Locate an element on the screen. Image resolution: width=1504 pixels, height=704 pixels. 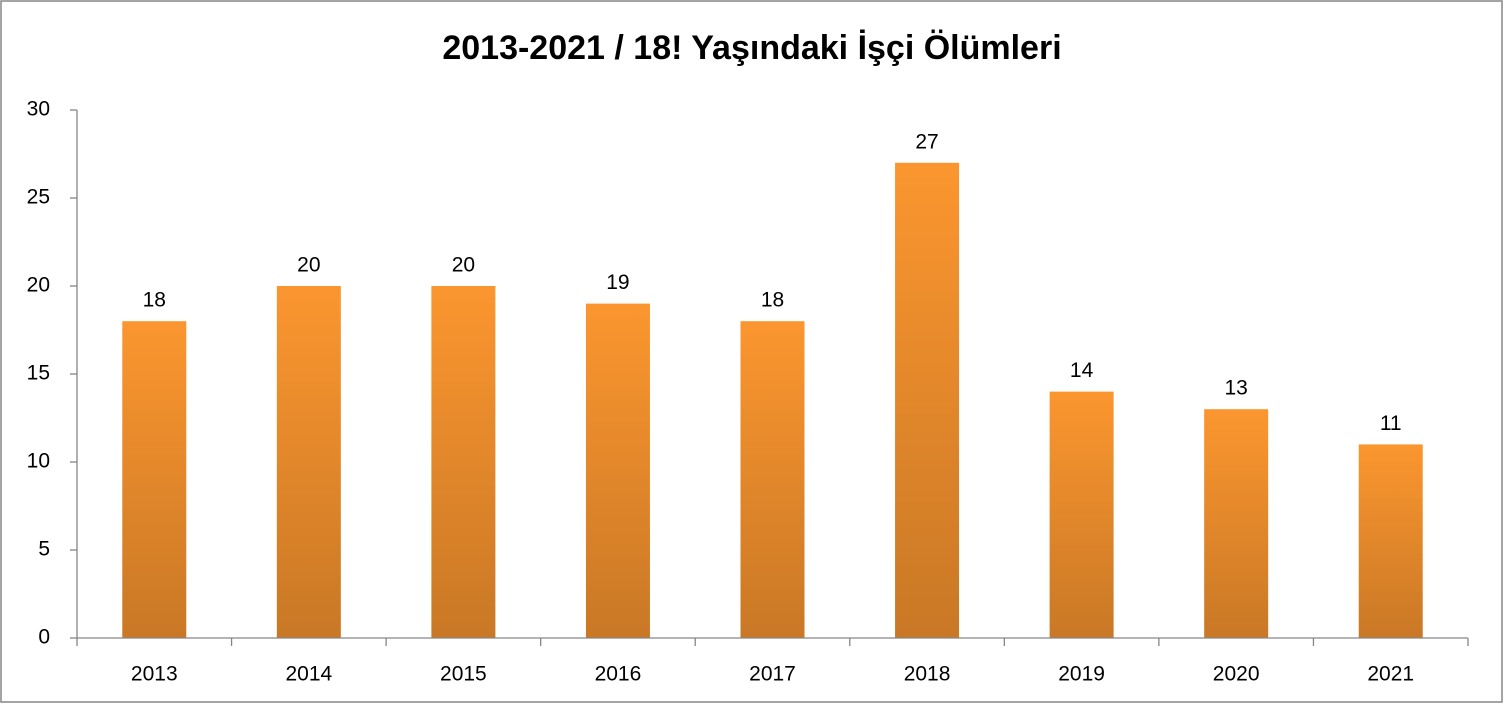
x-tick-label: 2015 is located at coordinates (463, 674).